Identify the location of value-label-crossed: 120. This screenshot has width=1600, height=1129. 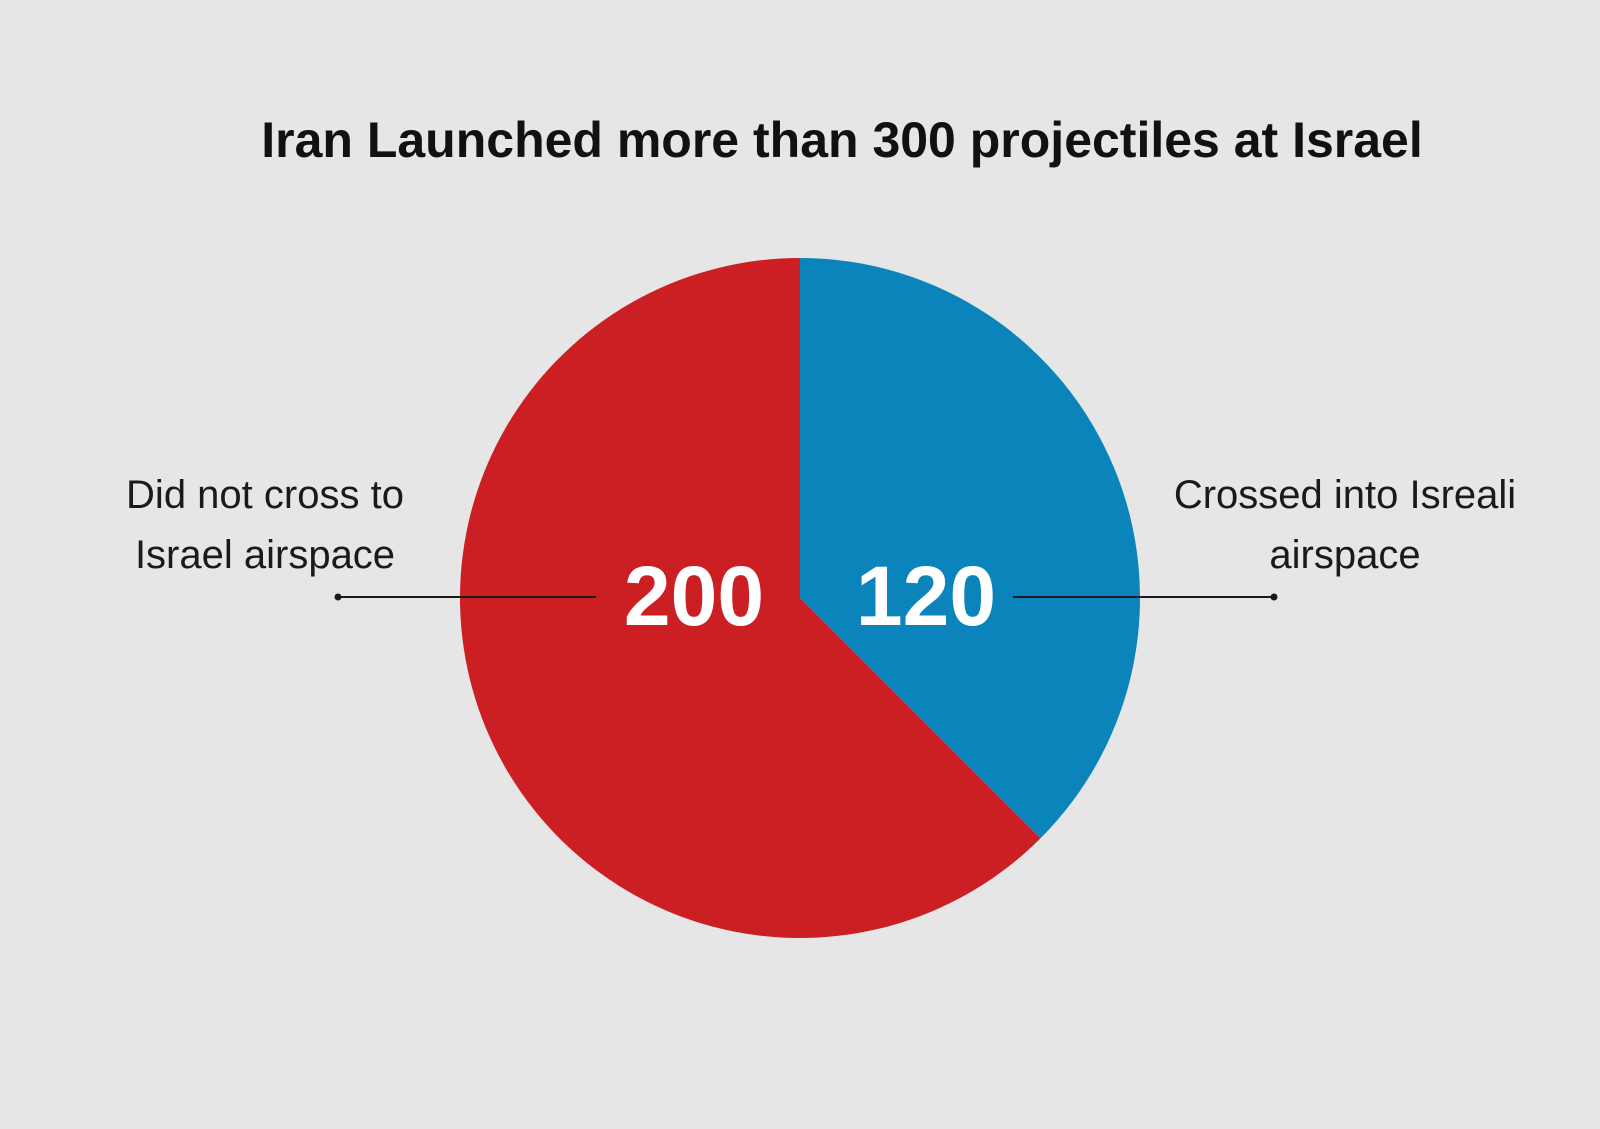
(926, 596).